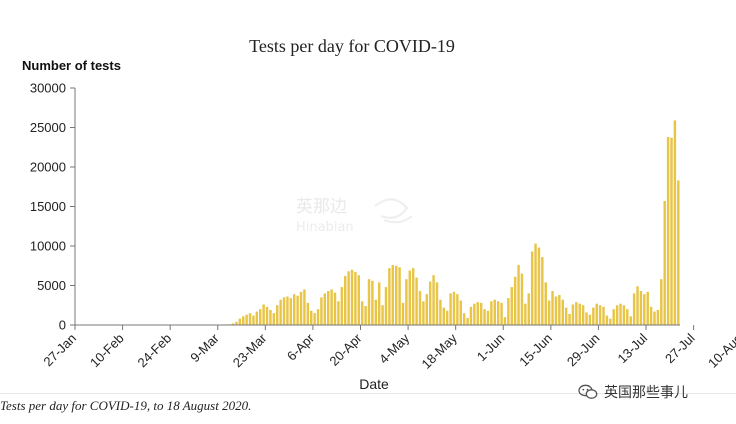  What do you see at coordinates (204, 347) in the screenshot?
I see `x-tick-label: 9-Mar` at bounding box center [204, 347].